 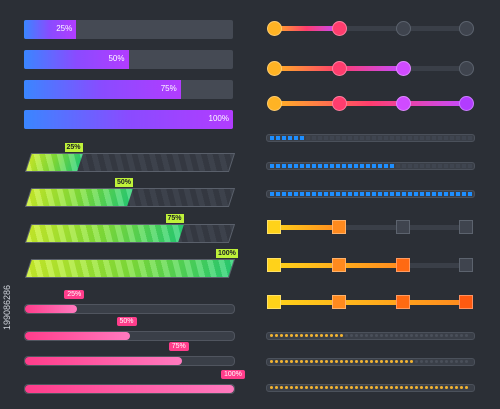 I want to click on segment-progress-bar, so click(x=370, y=138).